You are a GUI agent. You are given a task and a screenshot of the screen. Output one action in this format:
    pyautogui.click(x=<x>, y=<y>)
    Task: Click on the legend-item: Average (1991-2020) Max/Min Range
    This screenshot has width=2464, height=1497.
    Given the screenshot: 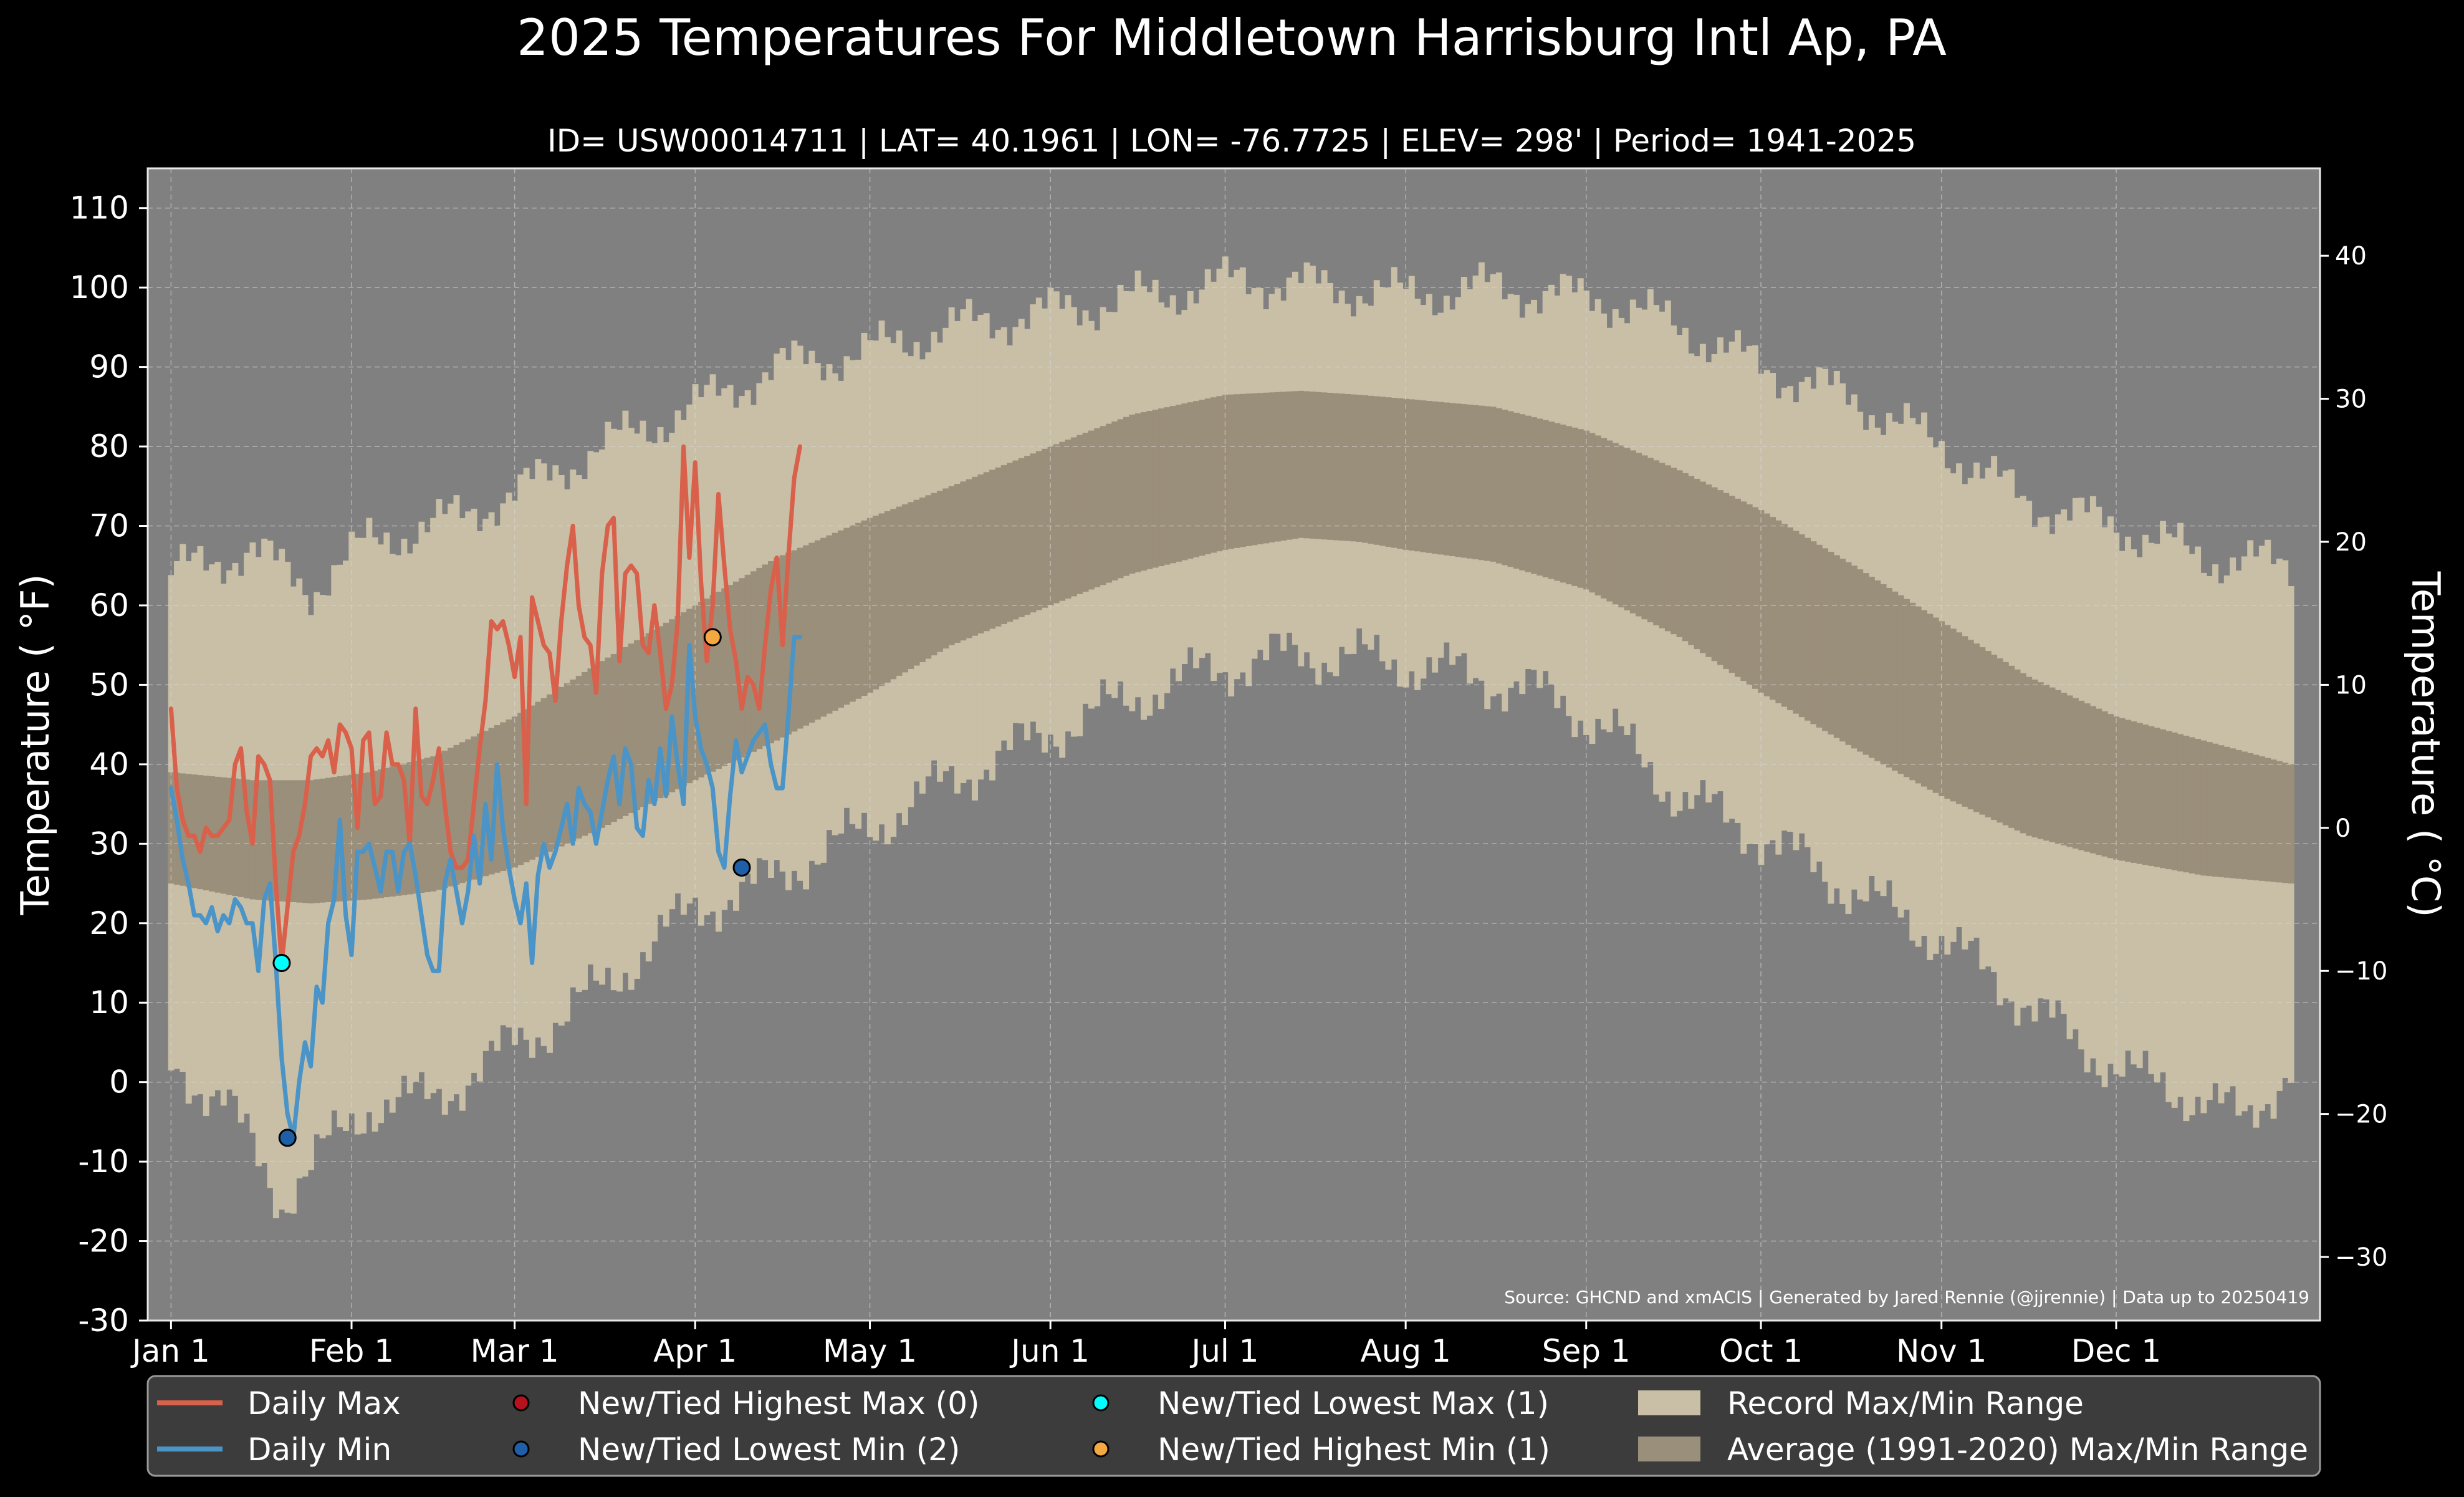 What is the action you would take?
    pyautogui.click(x=1973, y=1450)
    